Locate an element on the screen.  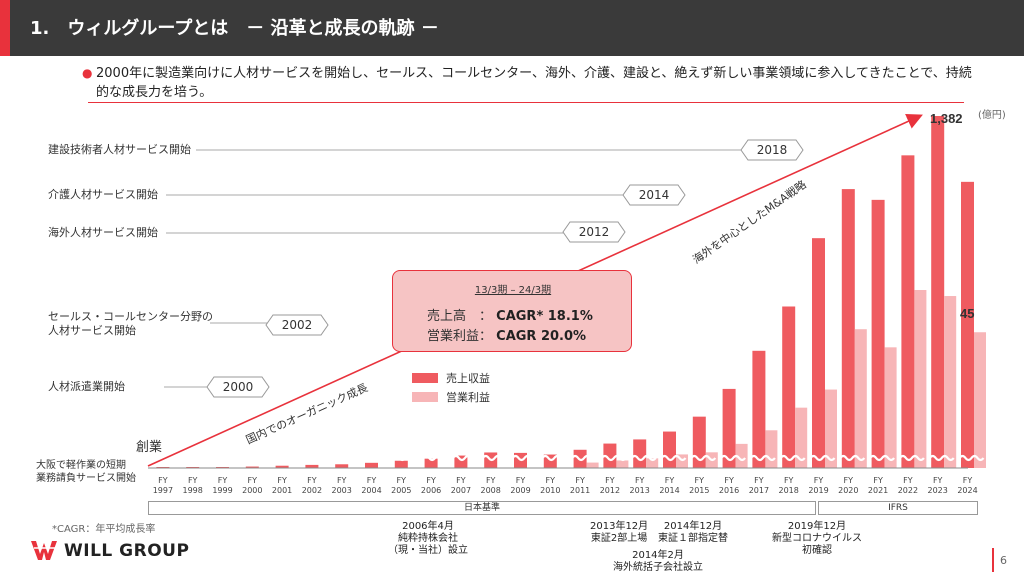
event-tse2-listing: 2013年12月 東証2部上場 is located at coordinates (619, 532).